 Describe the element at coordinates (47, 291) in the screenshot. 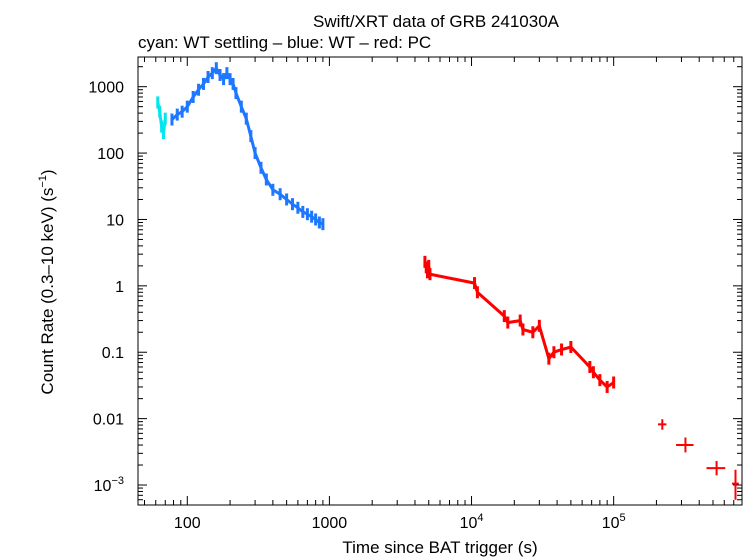

I see `y-axis-label-main: Count Rate (0.3–10 keV) (s` at that location.